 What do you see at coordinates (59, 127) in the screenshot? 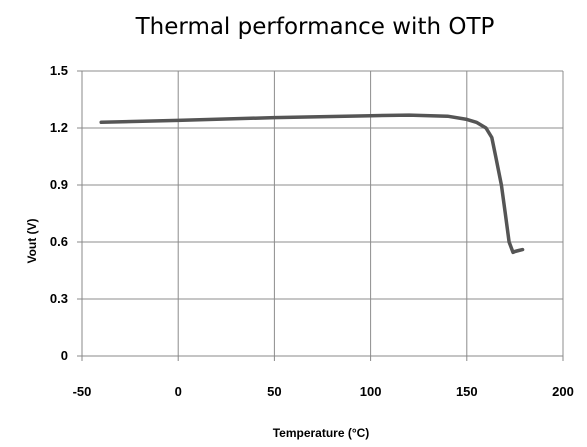
I see `y-tick-label: 1.2` at bounding box center [59, 127].